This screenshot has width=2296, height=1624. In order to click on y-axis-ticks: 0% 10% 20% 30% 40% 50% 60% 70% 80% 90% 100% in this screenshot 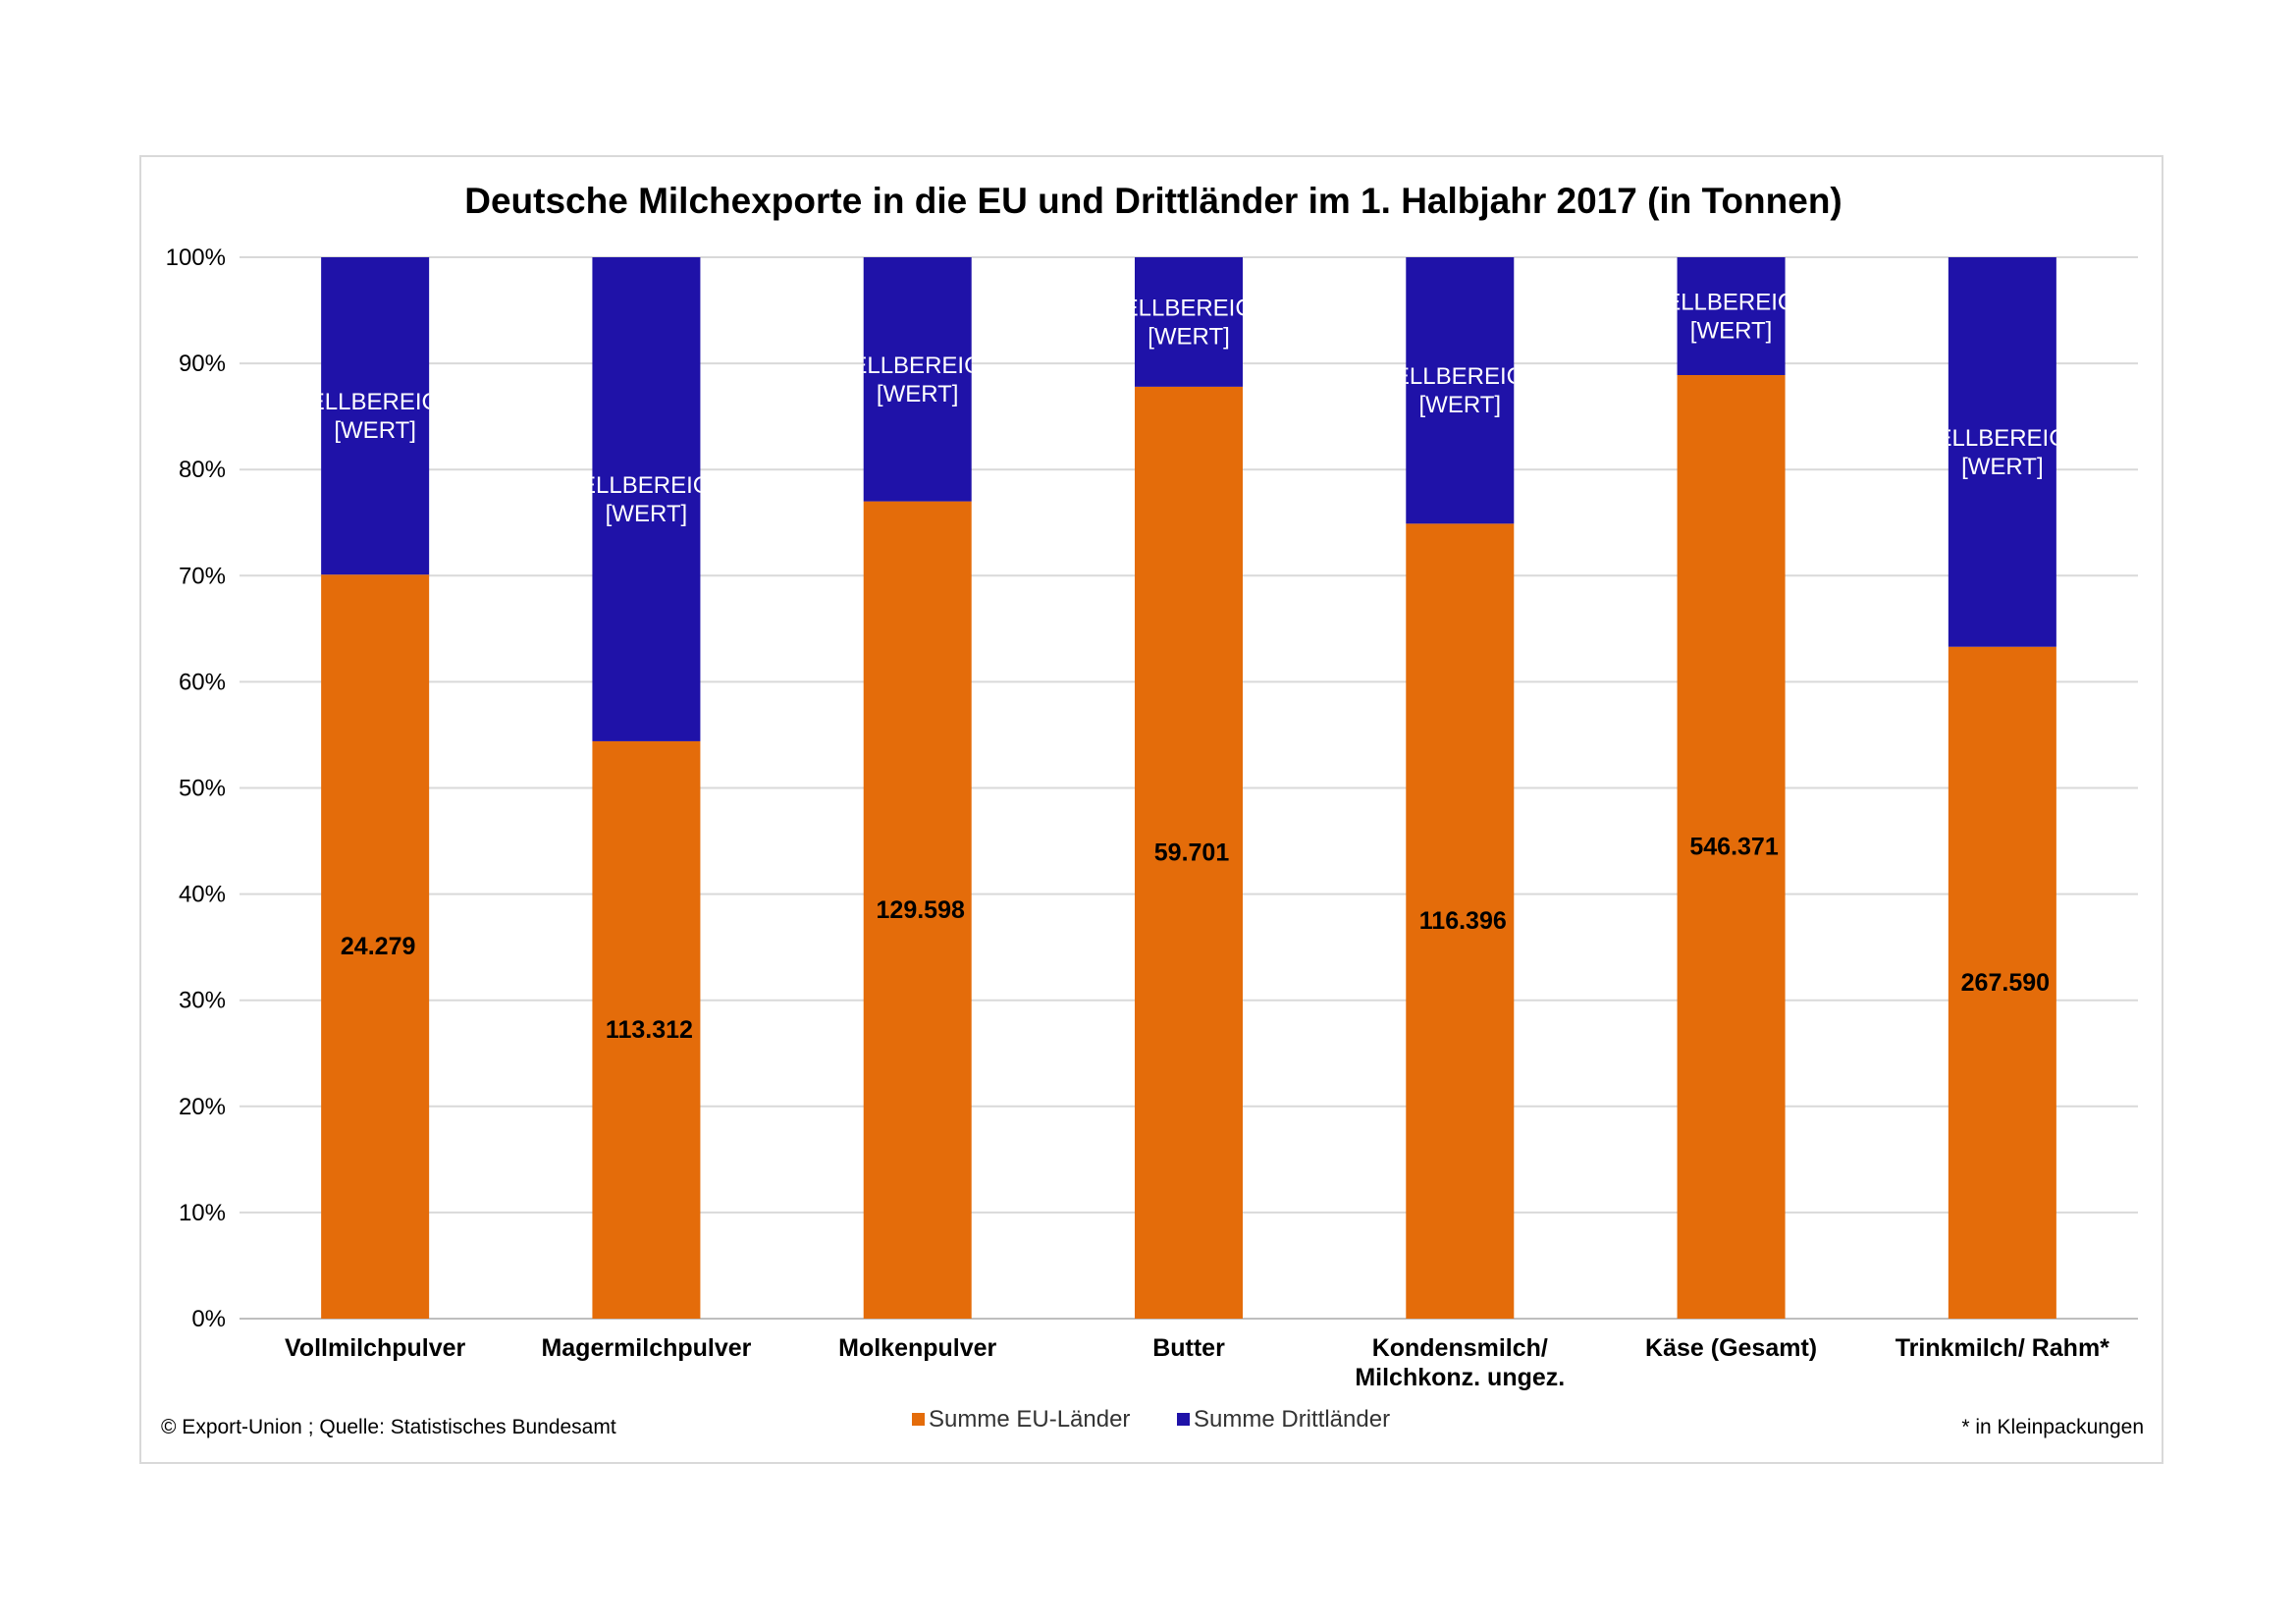, I will do `click(196, 788)`.